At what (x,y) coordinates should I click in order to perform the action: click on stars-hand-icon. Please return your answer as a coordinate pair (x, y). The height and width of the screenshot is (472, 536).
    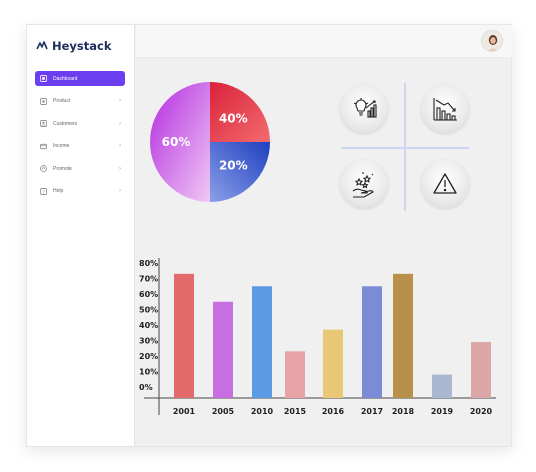
    Looking at the image, I should click on (364, 184).